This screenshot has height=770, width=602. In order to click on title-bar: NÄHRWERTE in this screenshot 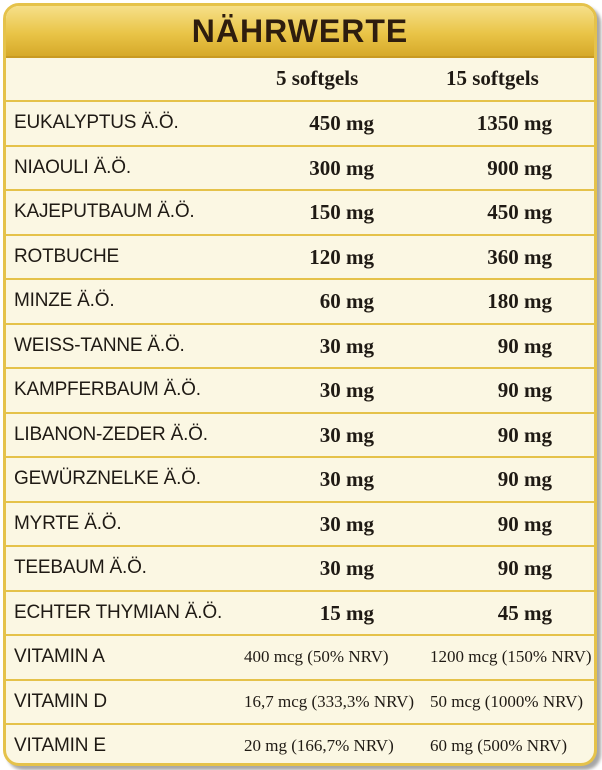, I will do `click(300, 32)`.